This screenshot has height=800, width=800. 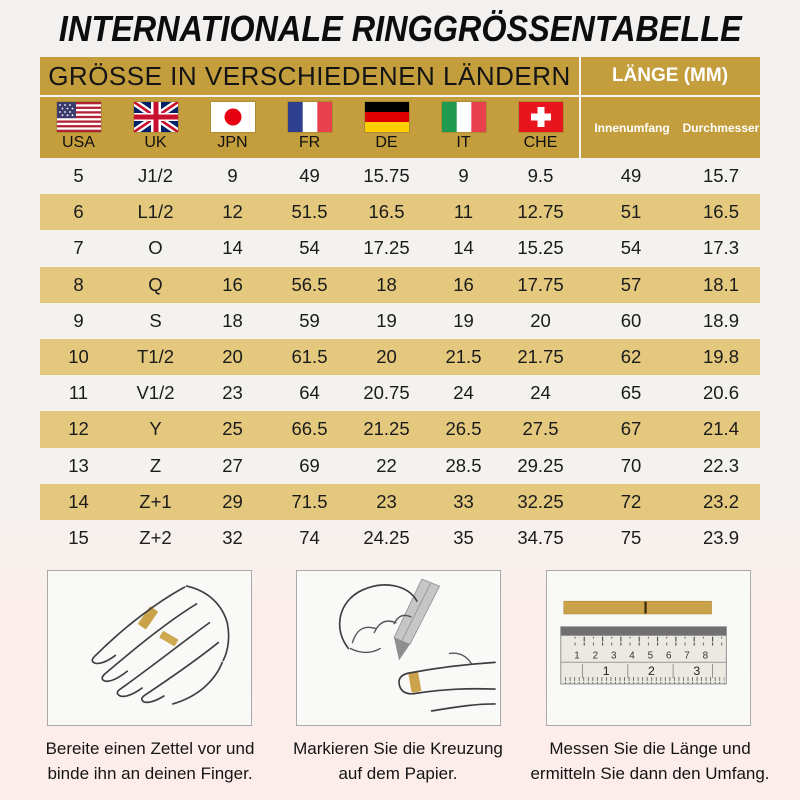 I want to click on table-cell: 70, so click(x=631, y=465).